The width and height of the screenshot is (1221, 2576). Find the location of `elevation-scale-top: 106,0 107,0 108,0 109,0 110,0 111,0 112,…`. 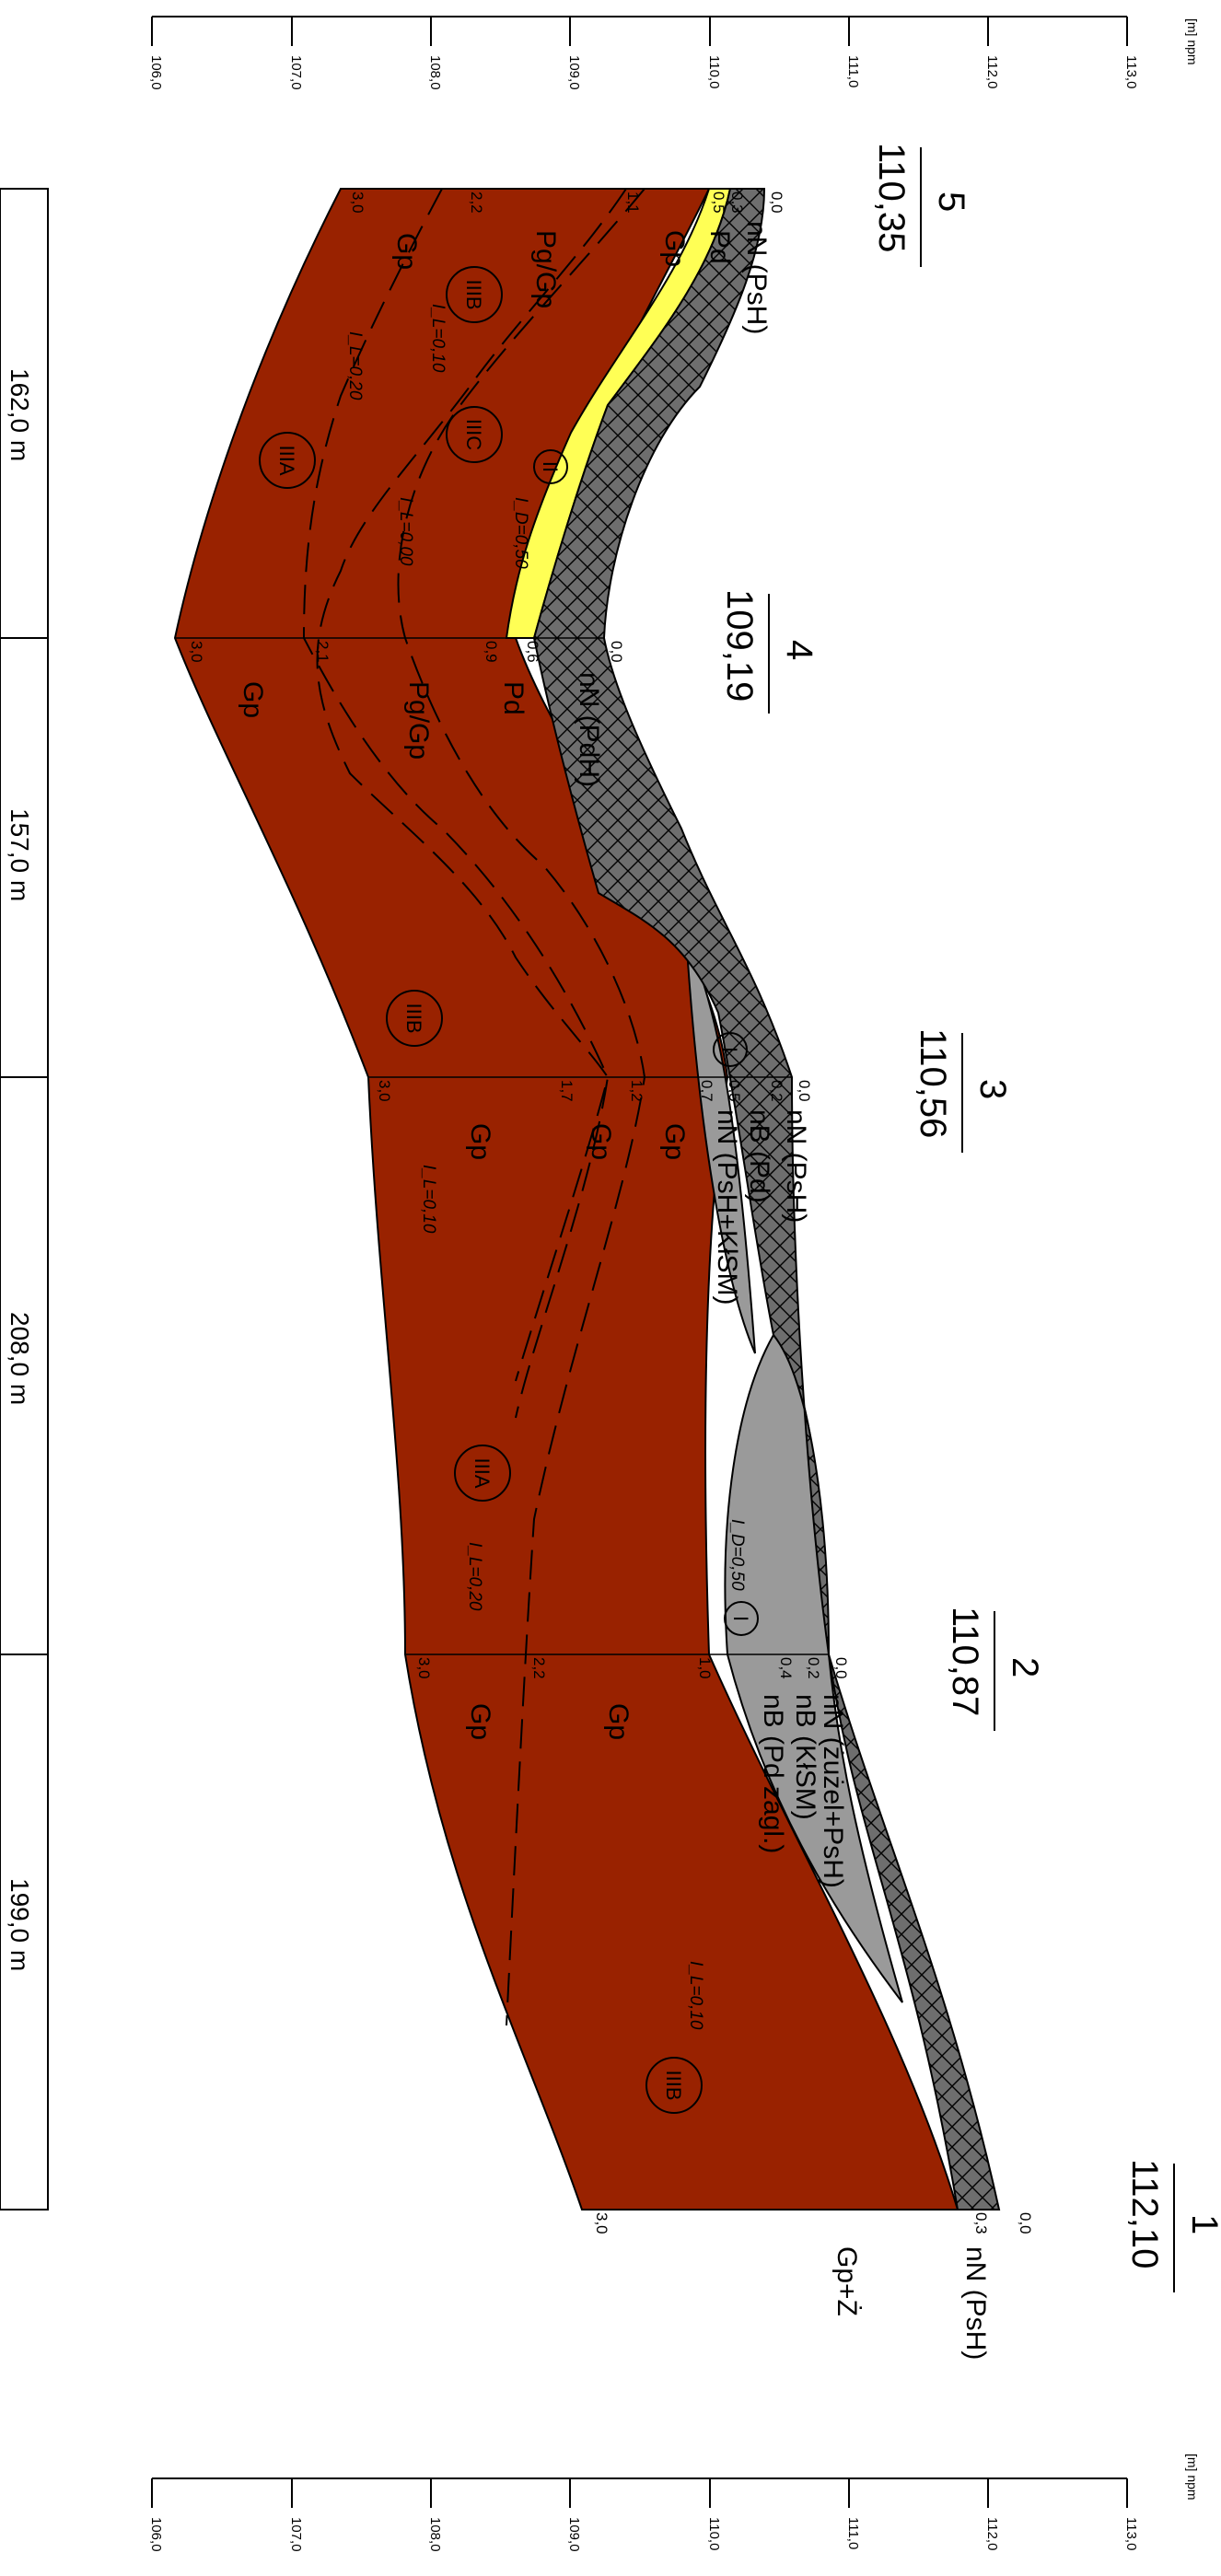

elevation-scale-top: 106,0 107,0 108,0 109,0 110,0 111,0 112,… is located at coordinates (674, 53).